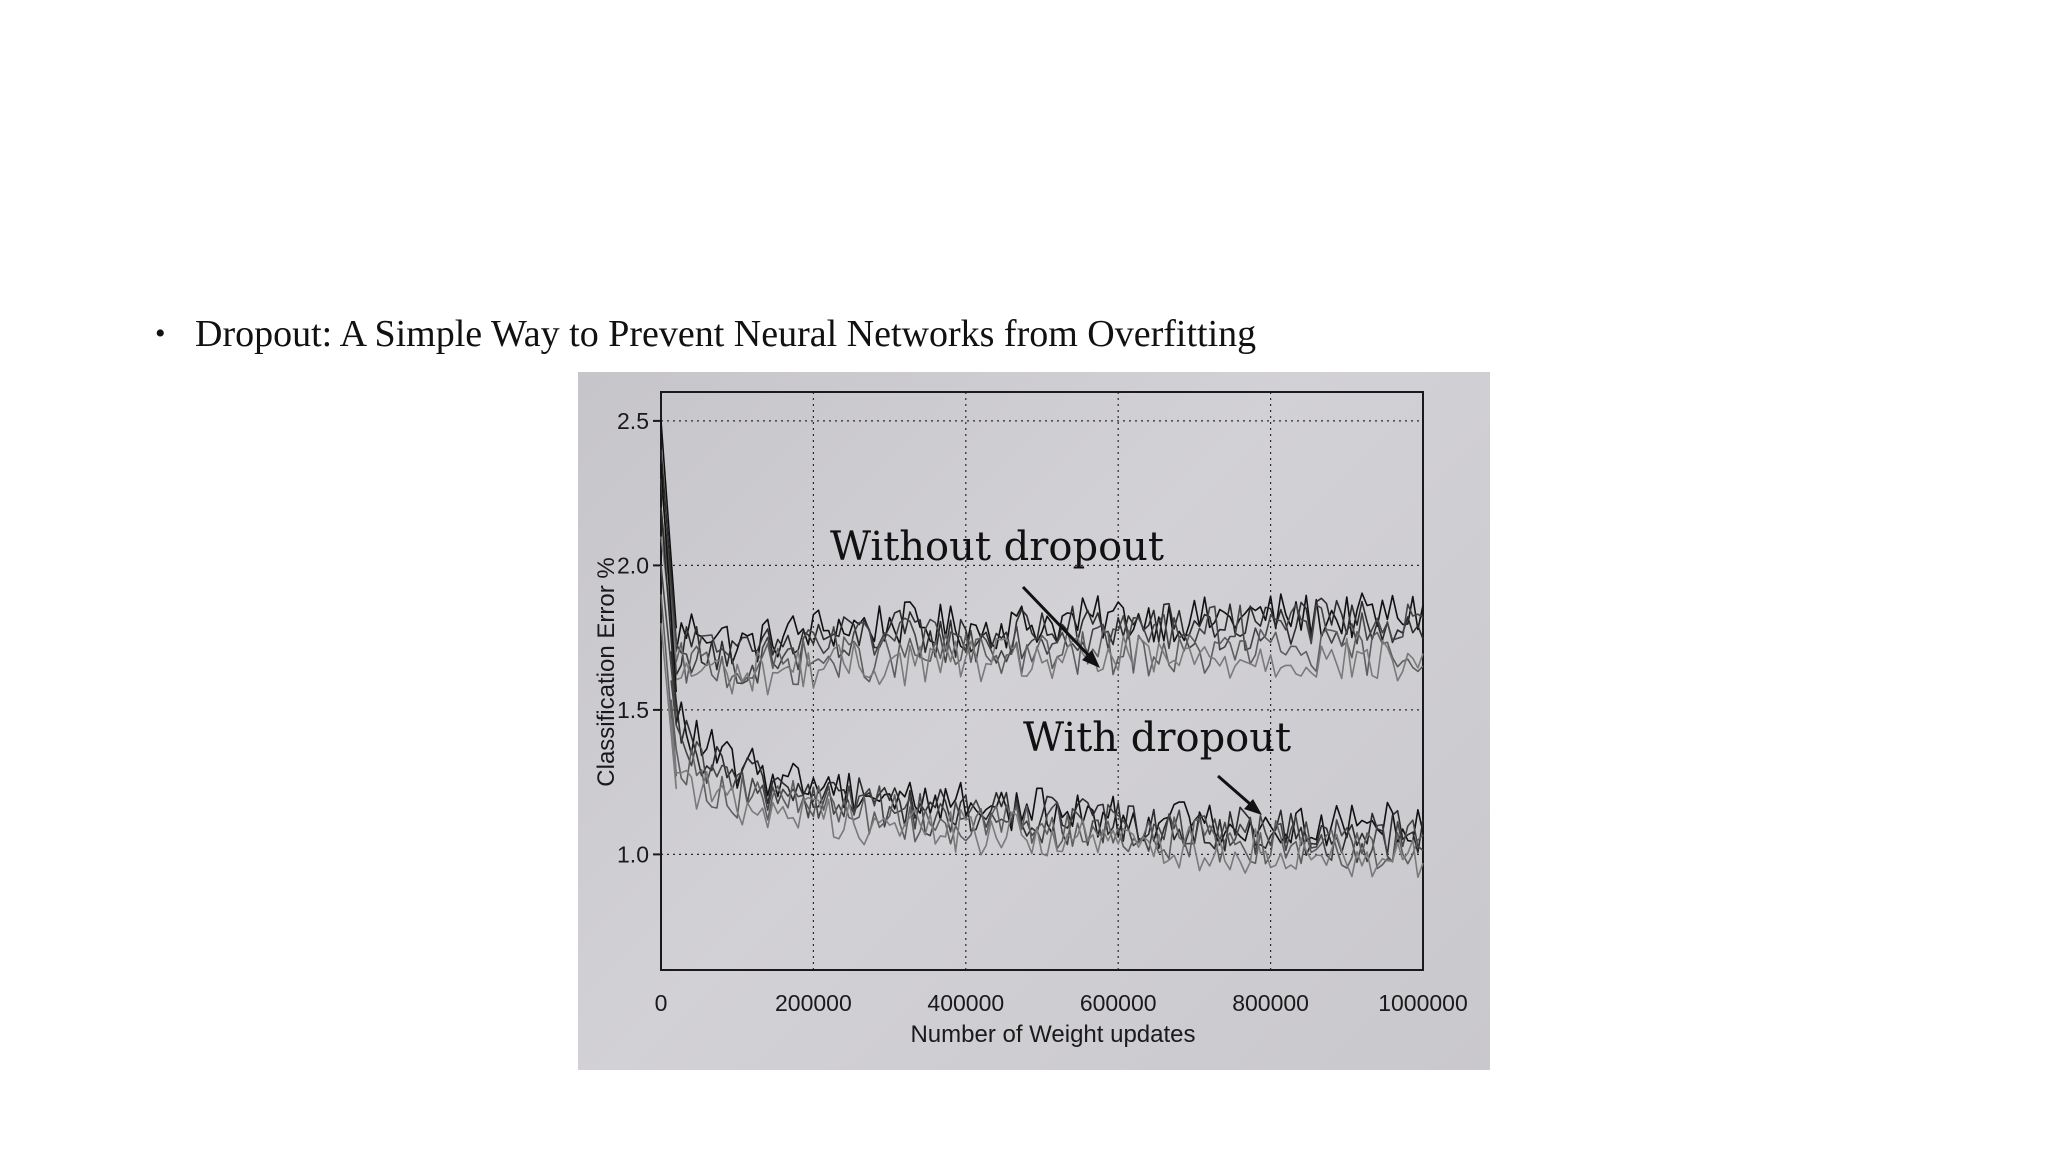 The height and width of the screenshot is (1152, 2048). Describe the element at coordinates (997, 547) in the screenshot. I see `annotation-without-dropout: Without dropout` at that location.